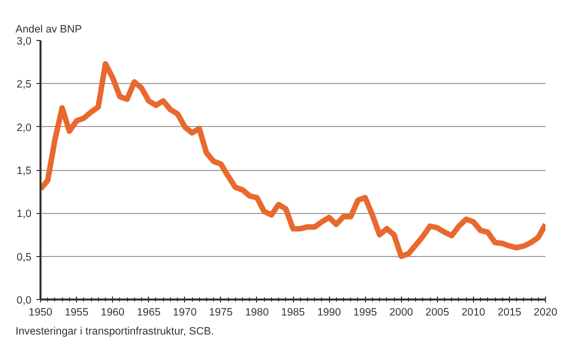 This screenshot has width=567, height=344. Describe the element at coordinates (401, 312) in the screenshot. I see `x-tick-label: 2000` at that location.